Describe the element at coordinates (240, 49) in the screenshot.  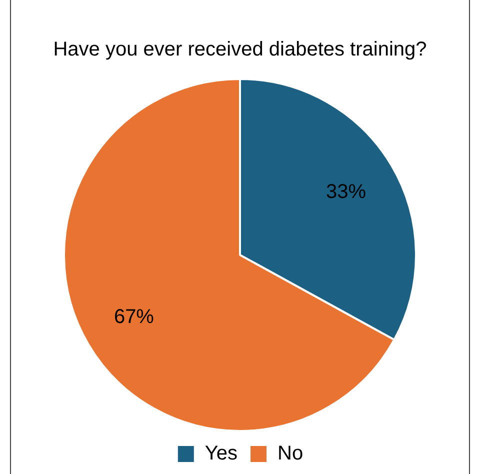
I see `chart-title: Have you ever received diabetes training?` at that location.